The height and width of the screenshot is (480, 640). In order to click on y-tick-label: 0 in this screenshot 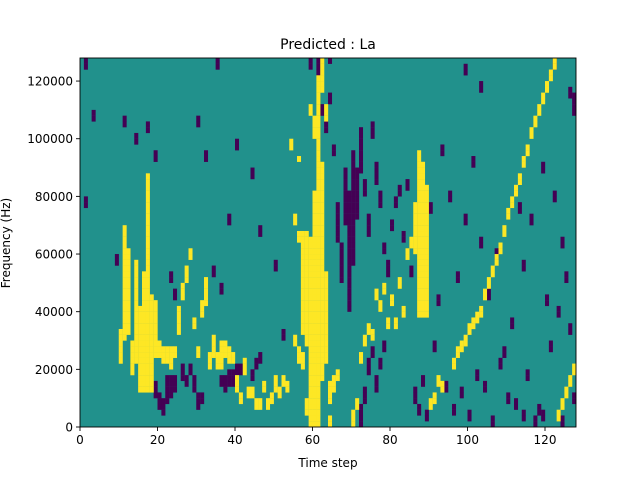, I will do `click(69, 428)`.